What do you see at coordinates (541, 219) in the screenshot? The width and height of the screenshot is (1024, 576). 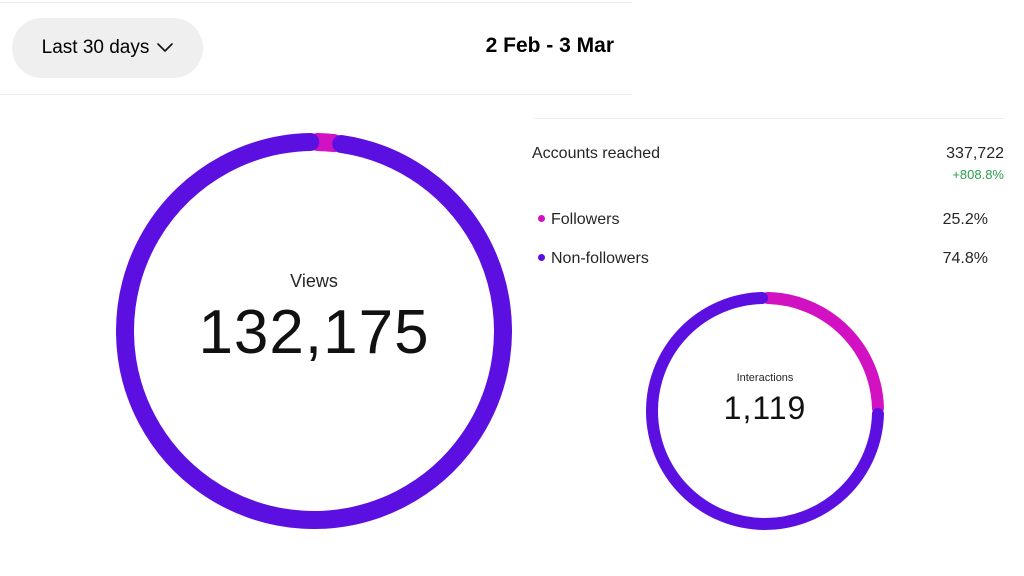 I see `followers-dot-icon` at bounding box center [541, 219].